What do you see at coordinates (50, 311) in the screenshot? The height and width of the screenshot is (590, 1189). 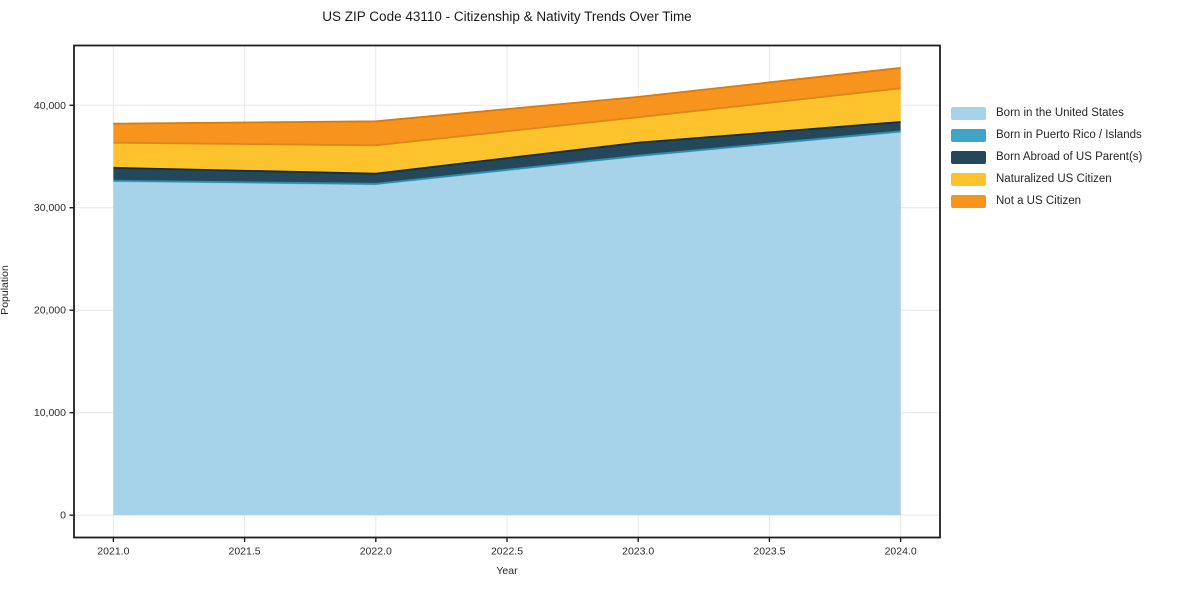 I see `y-tick-label: 20,000` at bounding box center [50, 311].